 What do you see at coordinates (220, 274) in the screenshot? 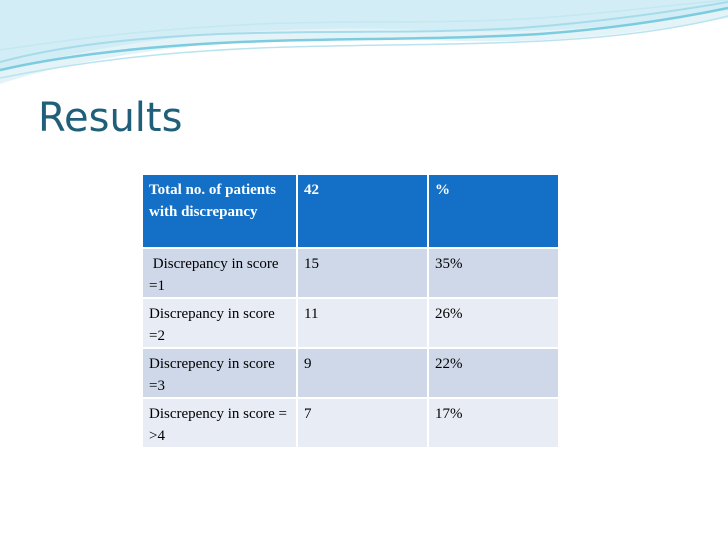
I see `row-label-cell: Discrepancy in score =1` at bounding box center [220, 274].